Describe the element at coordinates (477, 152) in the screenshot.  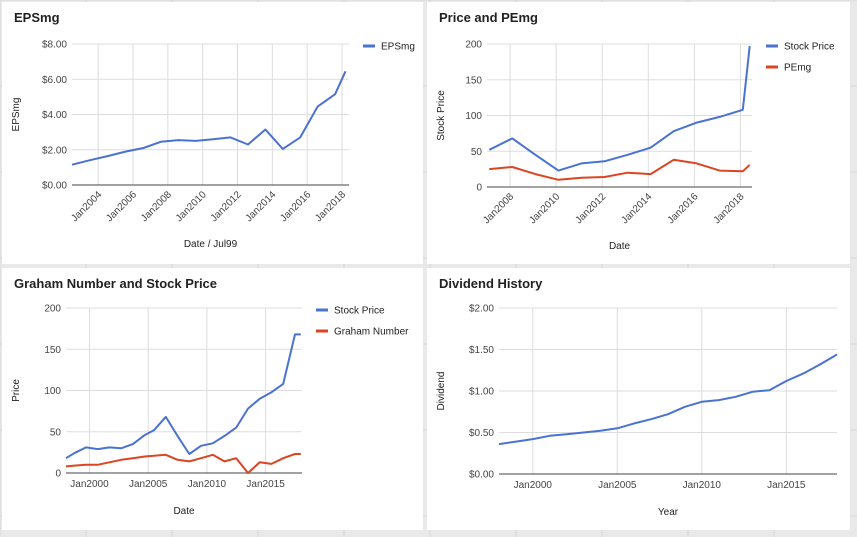
I see `y-tick-label: 50` at that location.